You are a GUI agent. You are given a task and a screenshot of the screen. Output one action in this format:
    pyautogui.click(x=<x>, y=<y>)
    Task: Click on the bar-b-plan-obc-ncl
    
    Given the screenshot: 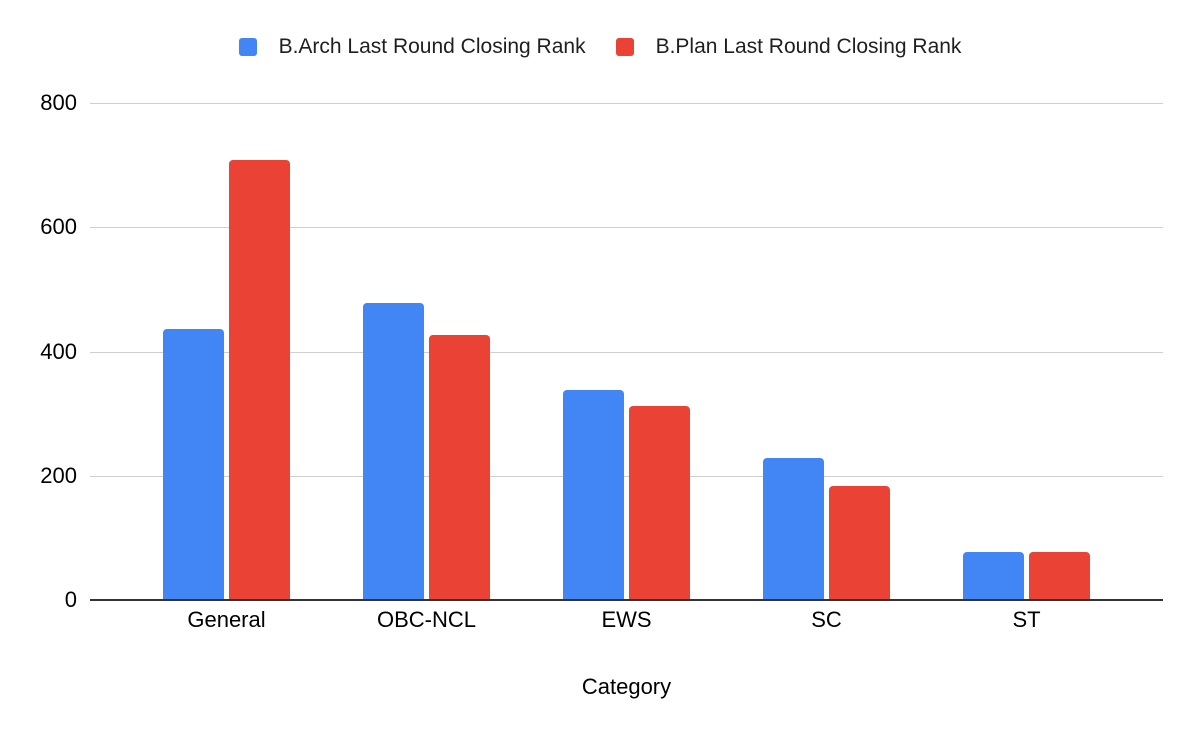 What is the action you would take?
    pyautogui.click(x=459, y=467)
    